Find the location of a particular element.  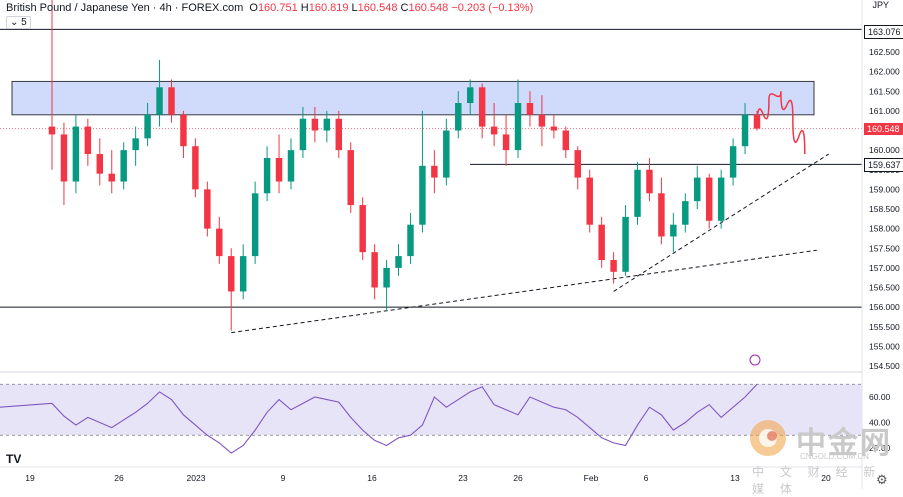

resistance-zone-layer is located at coordinates (413, 98).